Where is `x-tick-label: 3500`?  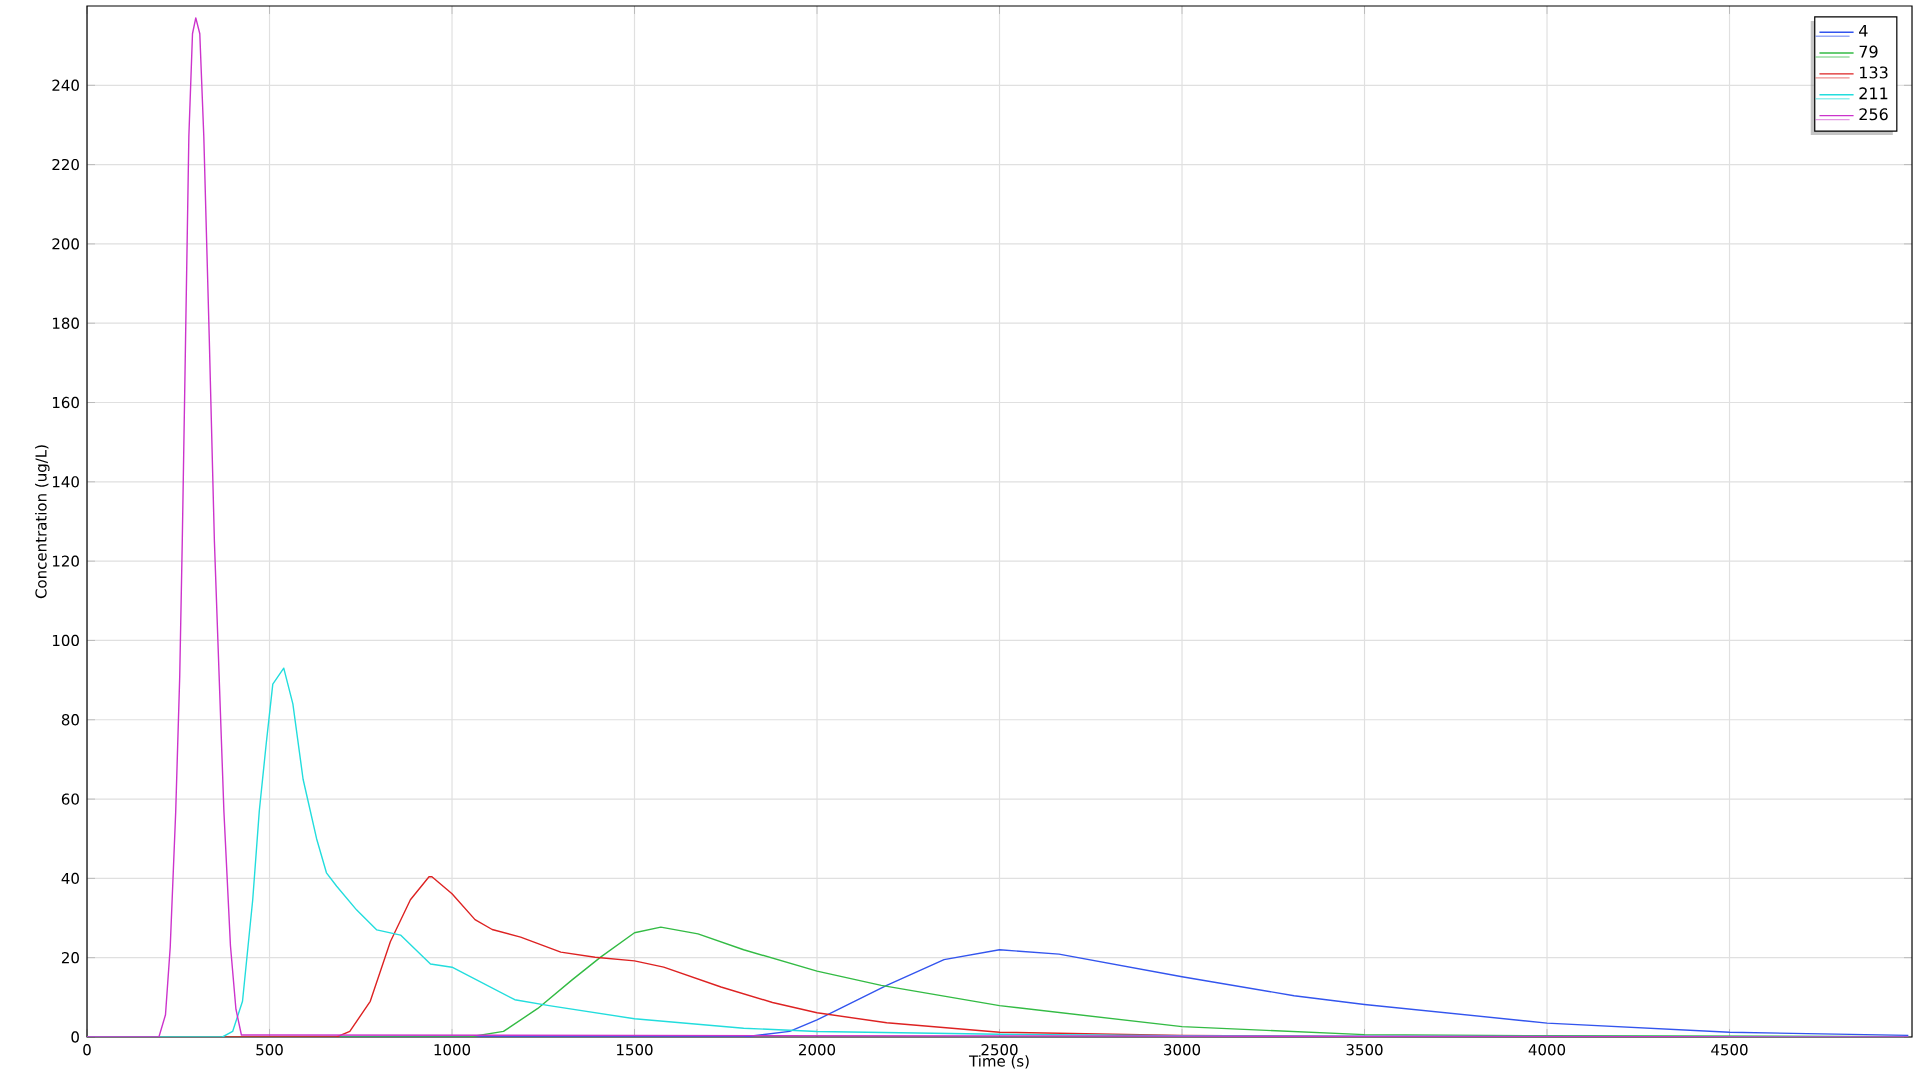 x-tick-label: 3500 is located at coordinates (1364, 1050).